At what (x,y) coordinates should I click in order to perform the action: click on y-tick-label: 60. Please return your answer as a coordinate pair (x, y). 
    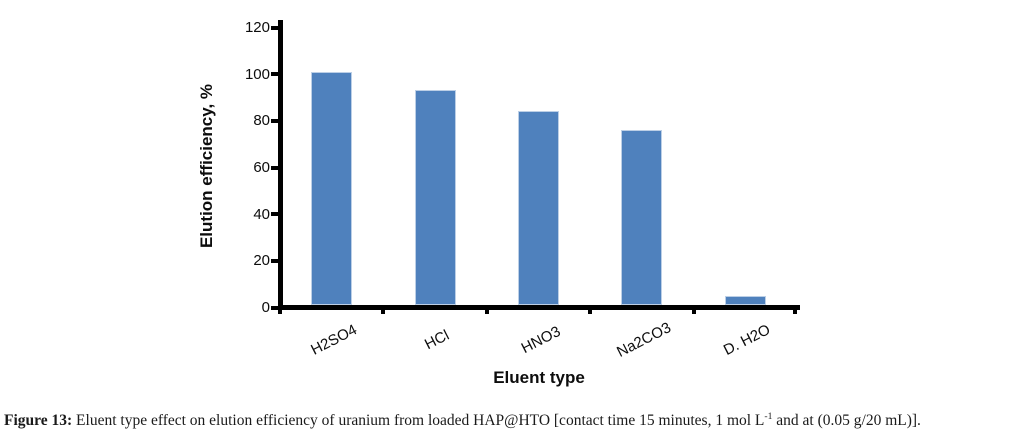
    Looking at the image, I should click on (261, 167).